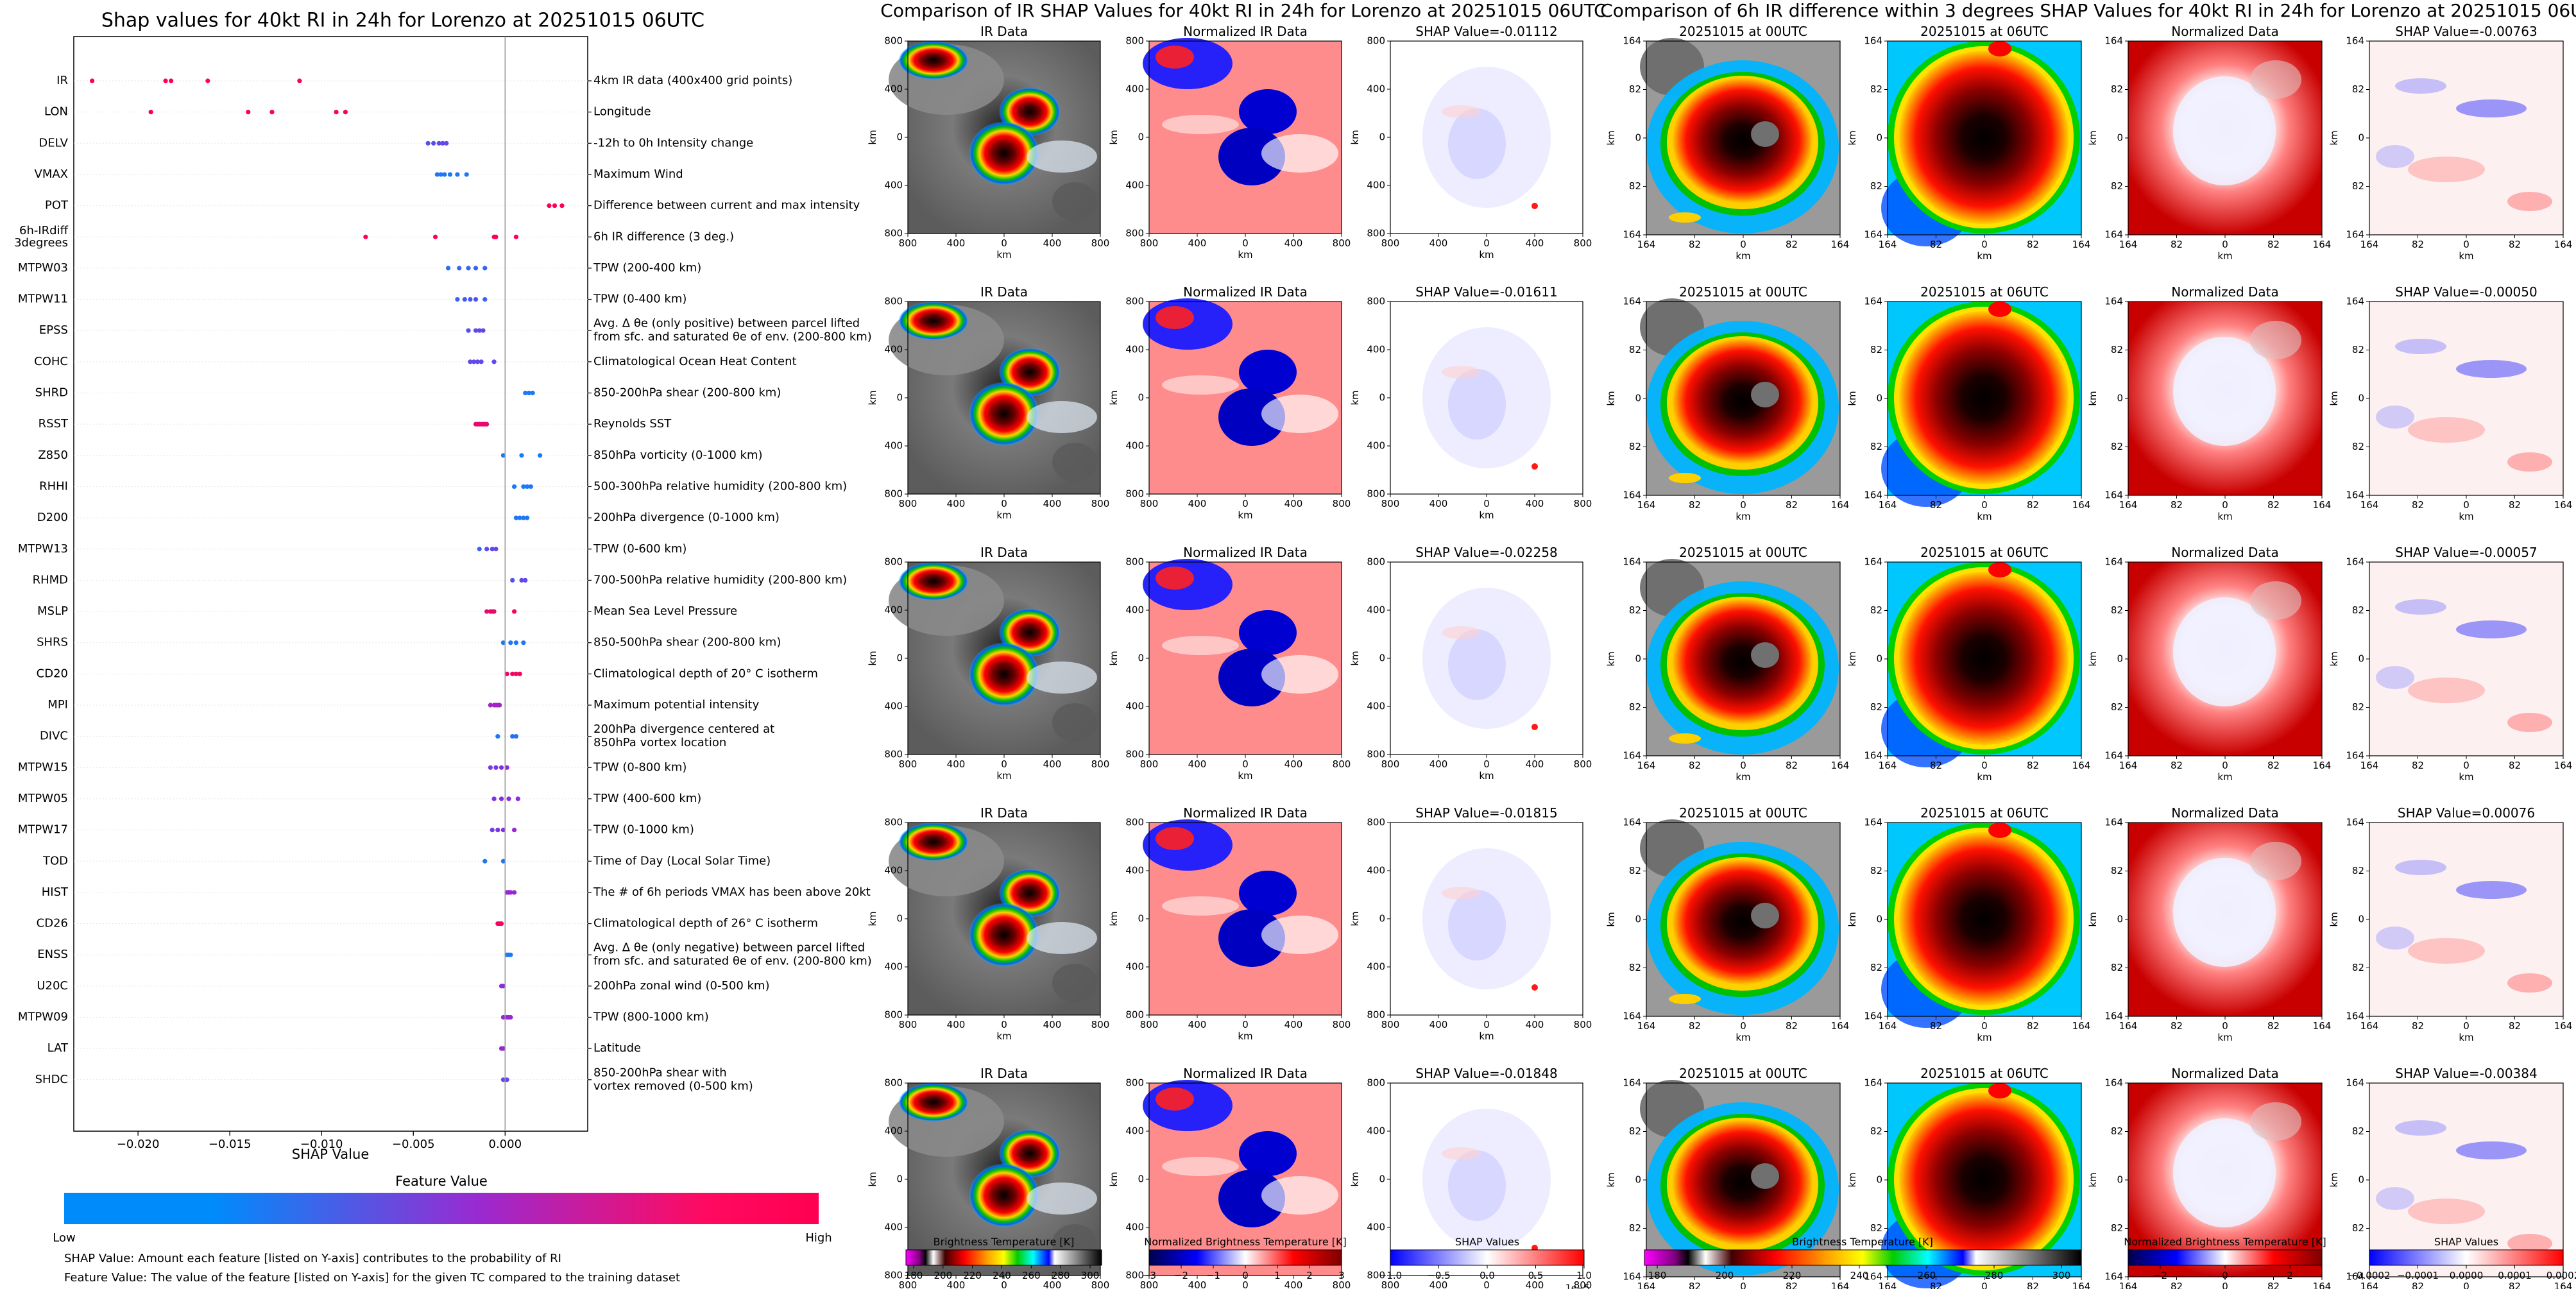 This screenshot has height=1289, width=2576. Describe the element at coordinates (403, 986) in the screenshot. I see `feature-row: U20C 200hPa zonal wind (0-500 km)` at that location.